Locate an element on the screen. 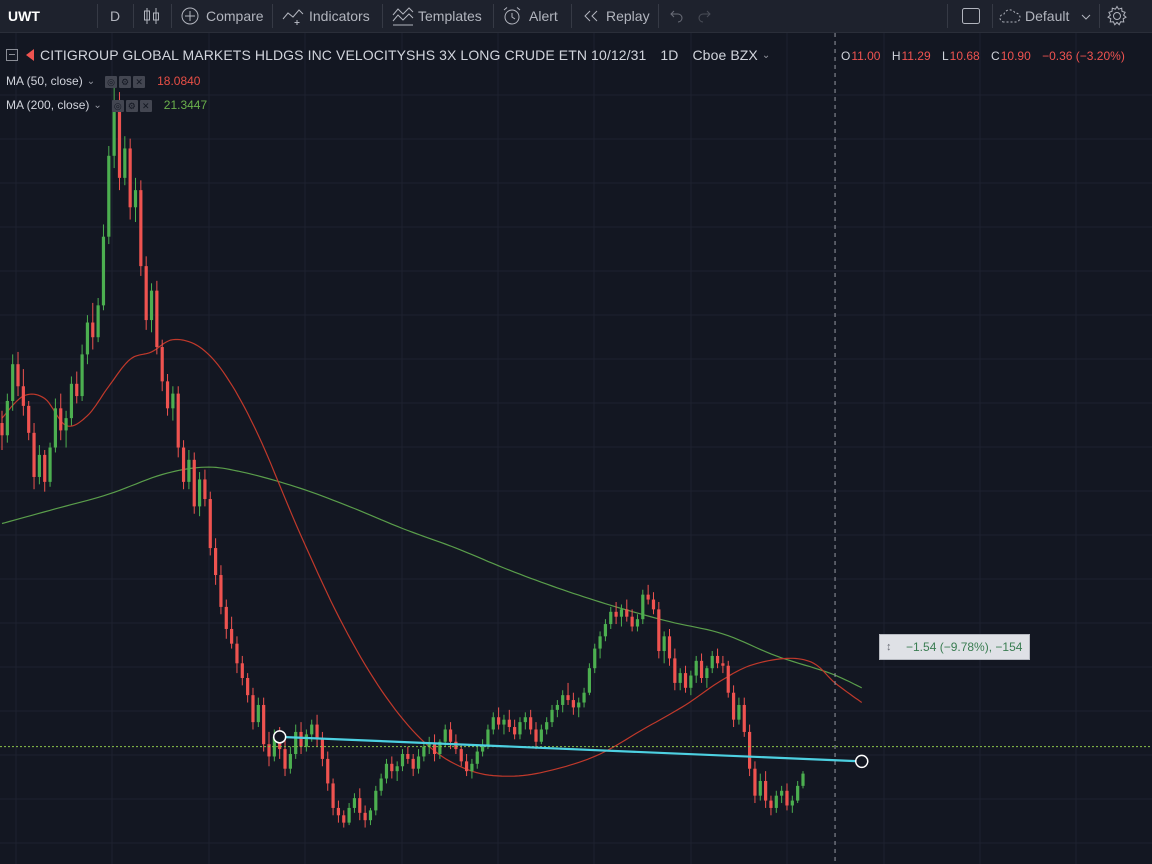 This screenshot has height=864, width=1152. interval-button: D is located at coordinates (115, 16).